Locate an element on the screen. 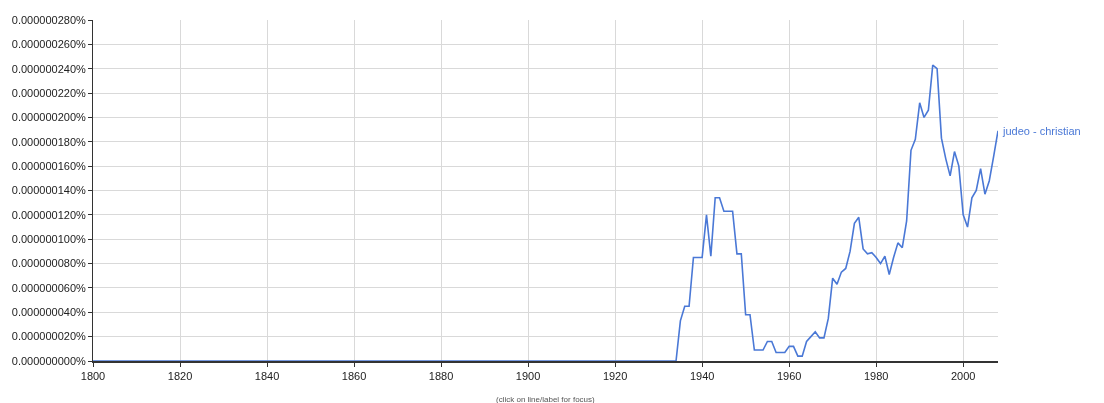 Image resolution: width=1104 pixels, height=403 pixels. text: (click on line/label for focus) is located at coordinates (546, 399).